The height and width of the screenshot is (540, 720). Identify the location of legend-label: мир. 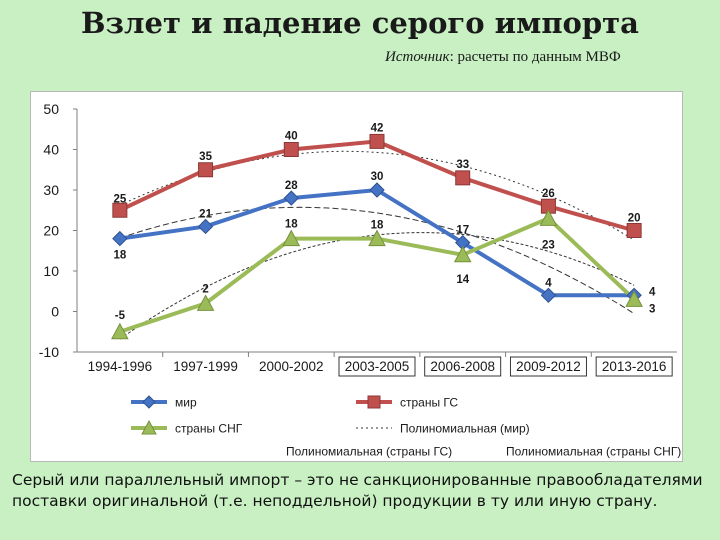
(186, 403).